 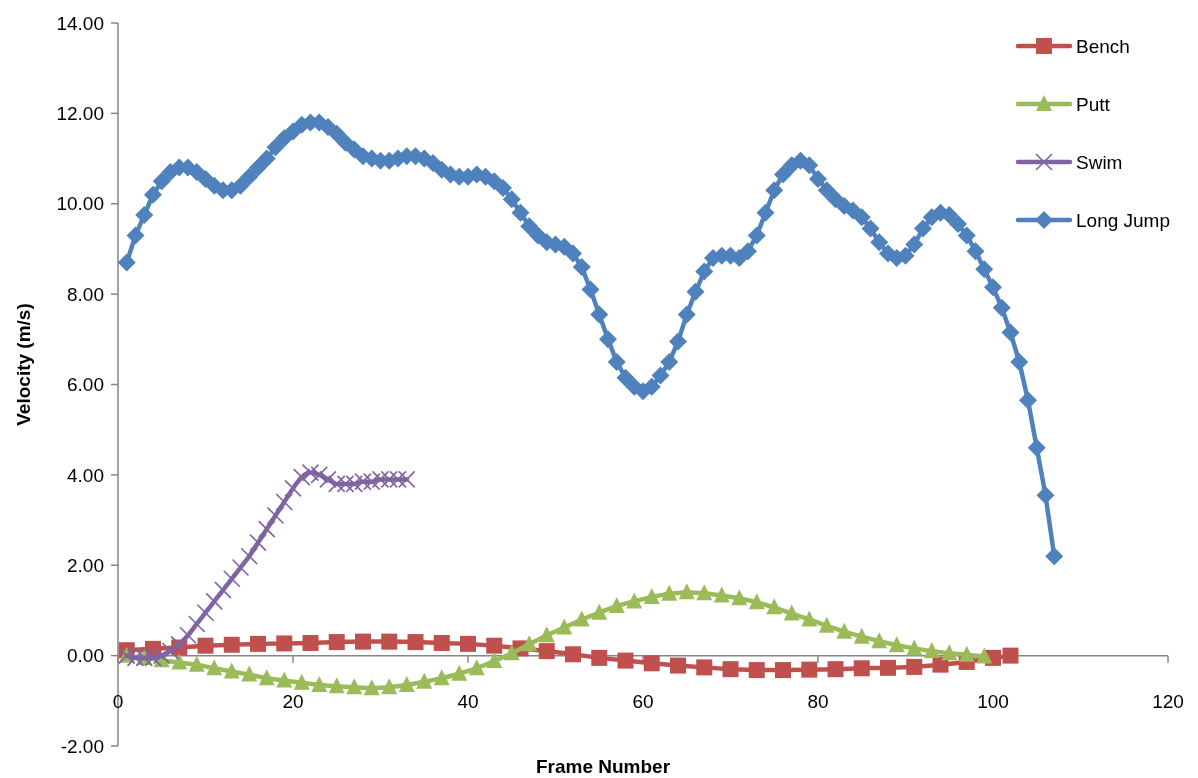 What do you see at coordinates (603, 766) in the screenshot?
I see `x-axis-title: Frame Number` at bounding box center [603, 766].